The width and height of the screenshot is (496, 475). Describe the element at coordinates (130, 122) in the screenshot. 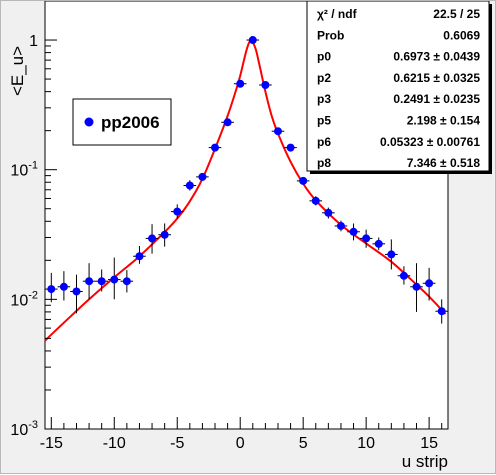

I see `legend-label-pp2006: pp2006` at that location.